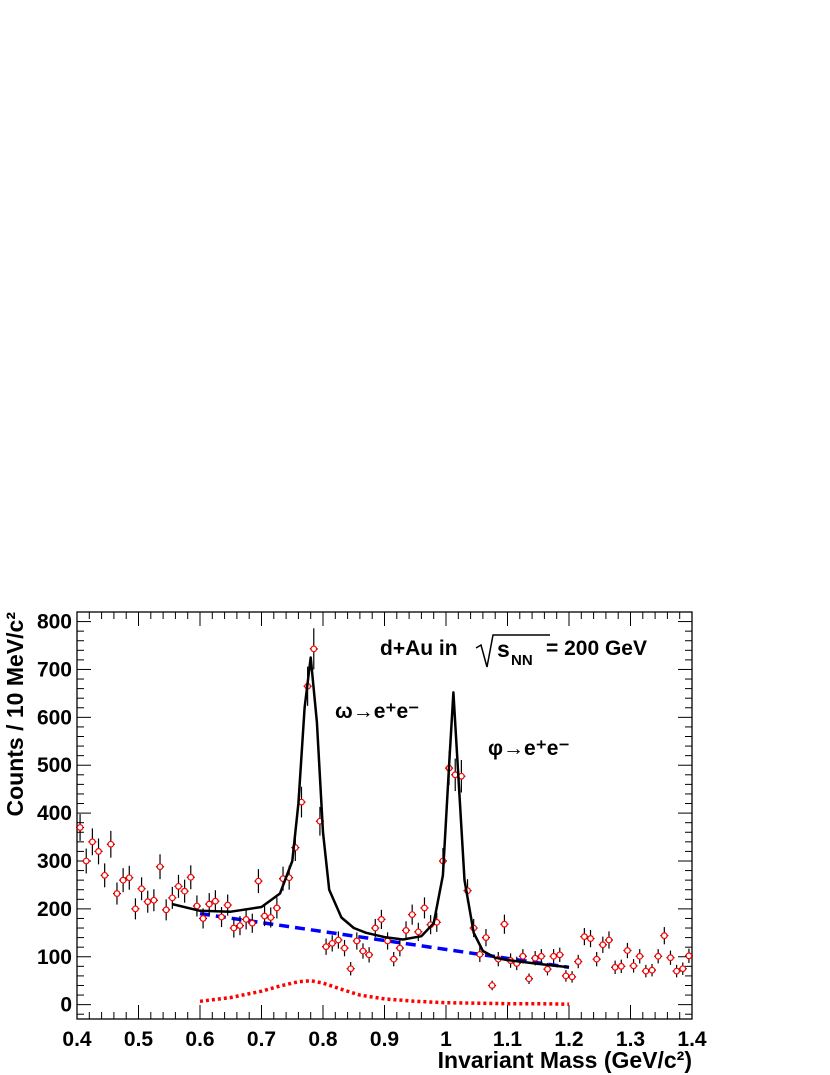 The height and width of the screenshot is (1075, 830). I want to click on x-tick-label: 1.1, so click(508, 1039).